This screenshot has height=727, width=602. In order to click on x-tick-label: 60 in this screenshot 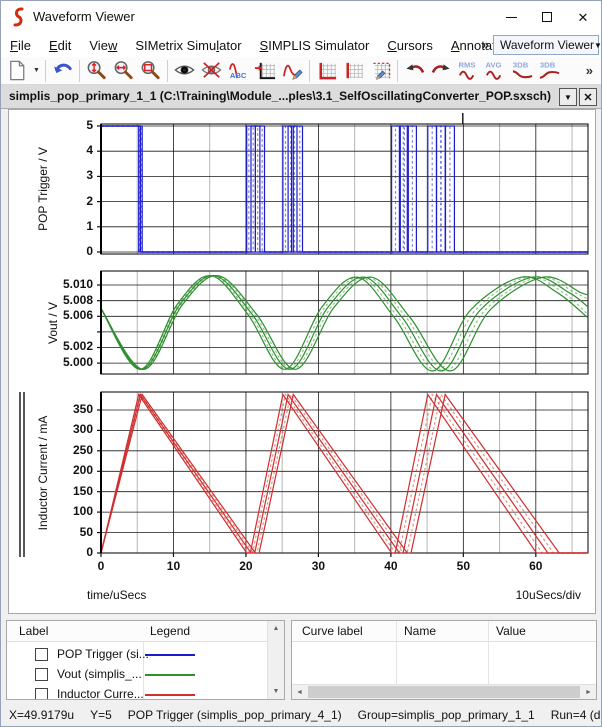, I will do `click(536, 566)`.